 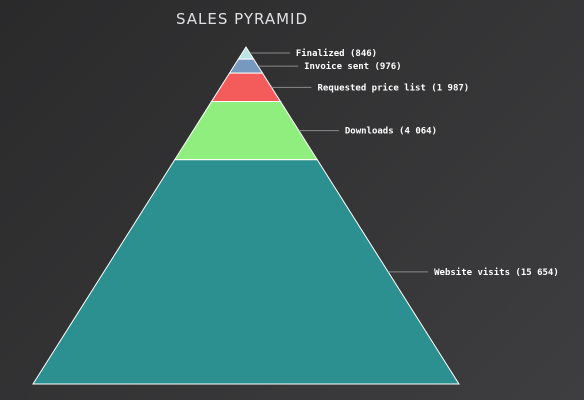 What do you see at coordinates (391, 132) in the screenshot?
I see `label-downloads: Downloads (4 064)` at bounding box center [391, 132].